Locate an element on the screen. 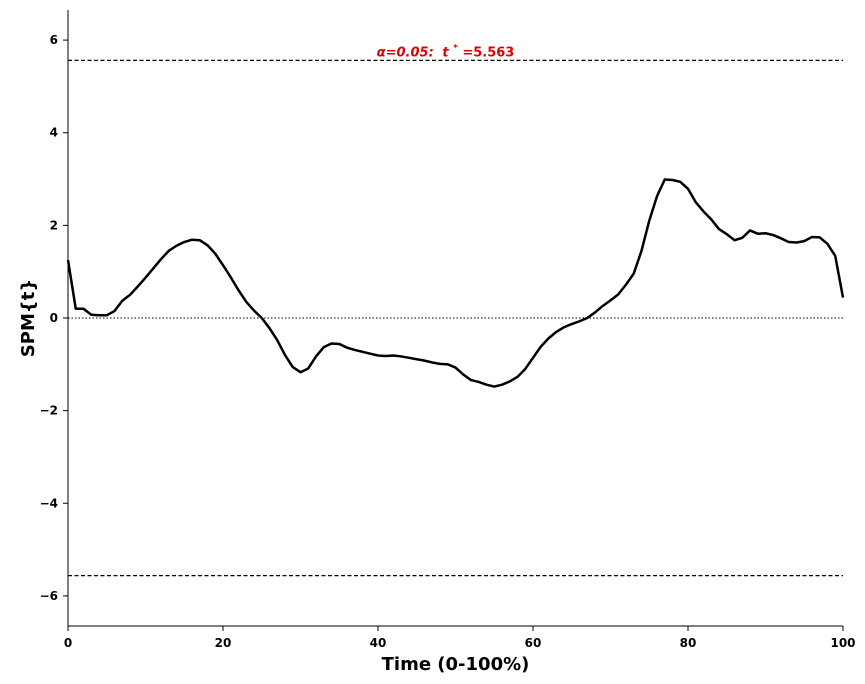 The width and height of the screenshot is (865, 684). y-tick-label: 6 is located at coordinates (54, 40).